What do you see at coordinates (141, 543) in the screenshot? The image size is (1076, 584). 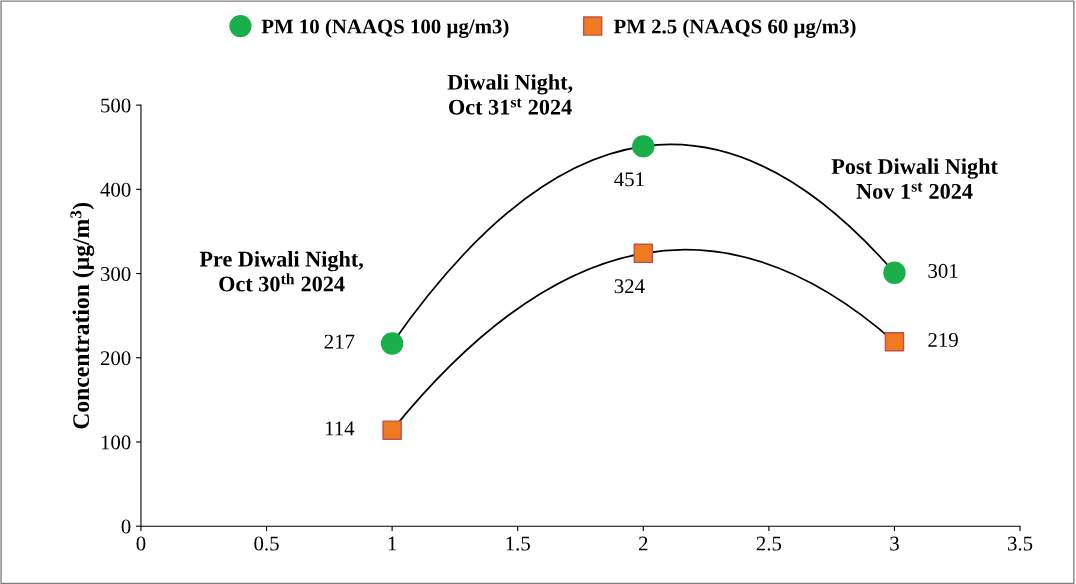 I see `x-tick-label: 0` at bounding box center [141, 543].